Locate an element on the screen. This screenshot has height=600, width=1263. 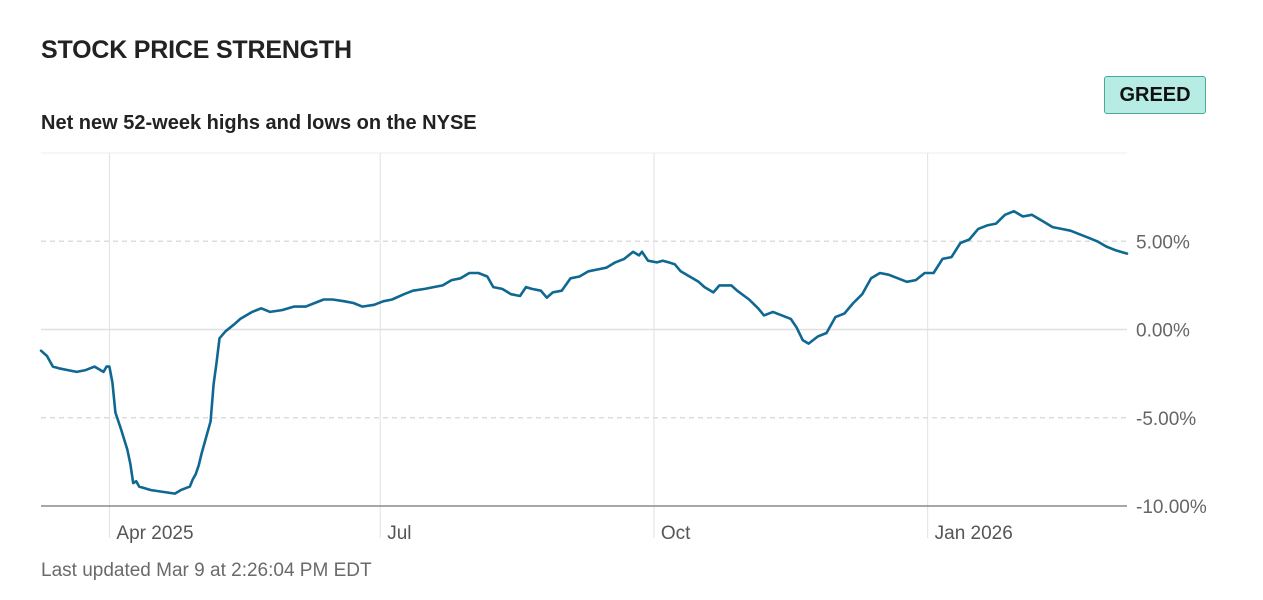
y-tick-label: -10.00% is located at coordinates (1171, 507).